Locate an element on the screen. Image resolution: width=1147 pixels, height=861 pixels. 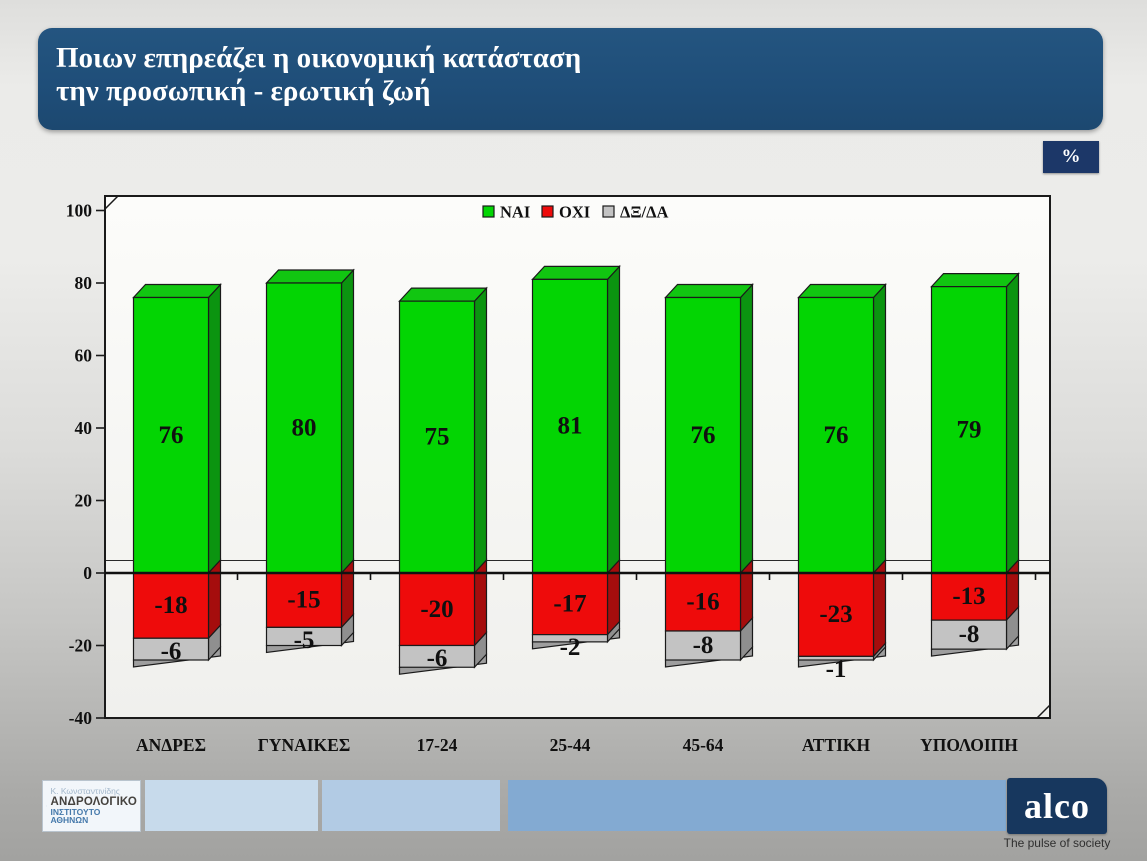
wall-bevel-bottom-right is located at coordinates (1043, 711).